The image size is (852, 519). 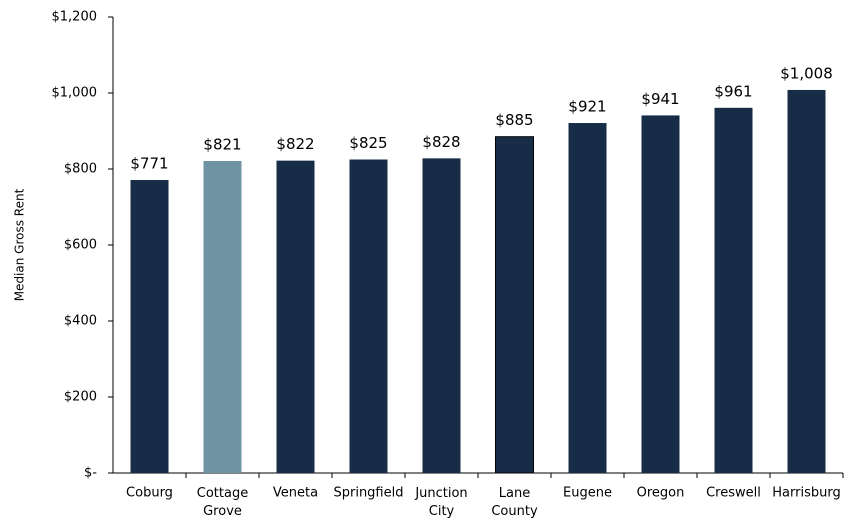 I want to click on y-tick-label: $-, so click(x=90, y=473).